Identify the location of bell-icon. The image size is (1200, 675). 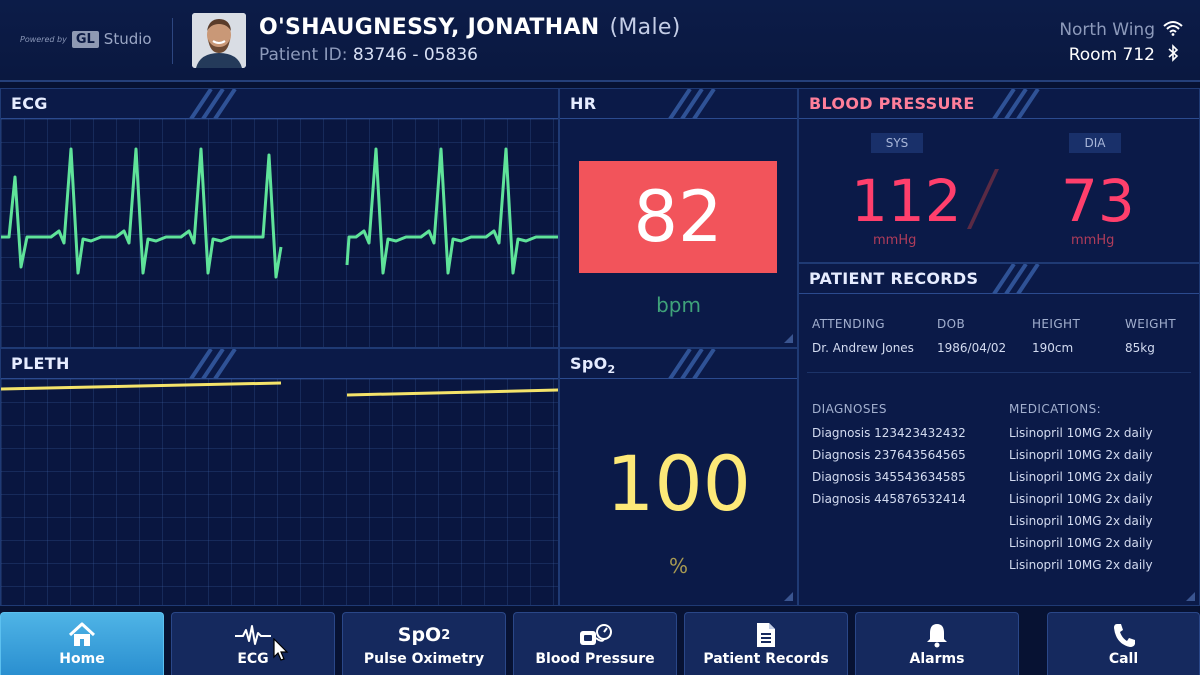
(937, 635).